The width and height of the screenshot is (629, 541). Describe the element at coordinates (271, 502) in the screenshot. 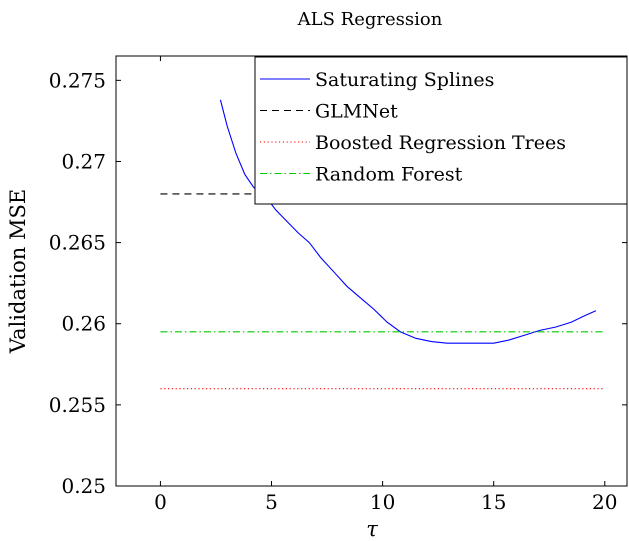

I see `x-tick-label: 5` at that location.